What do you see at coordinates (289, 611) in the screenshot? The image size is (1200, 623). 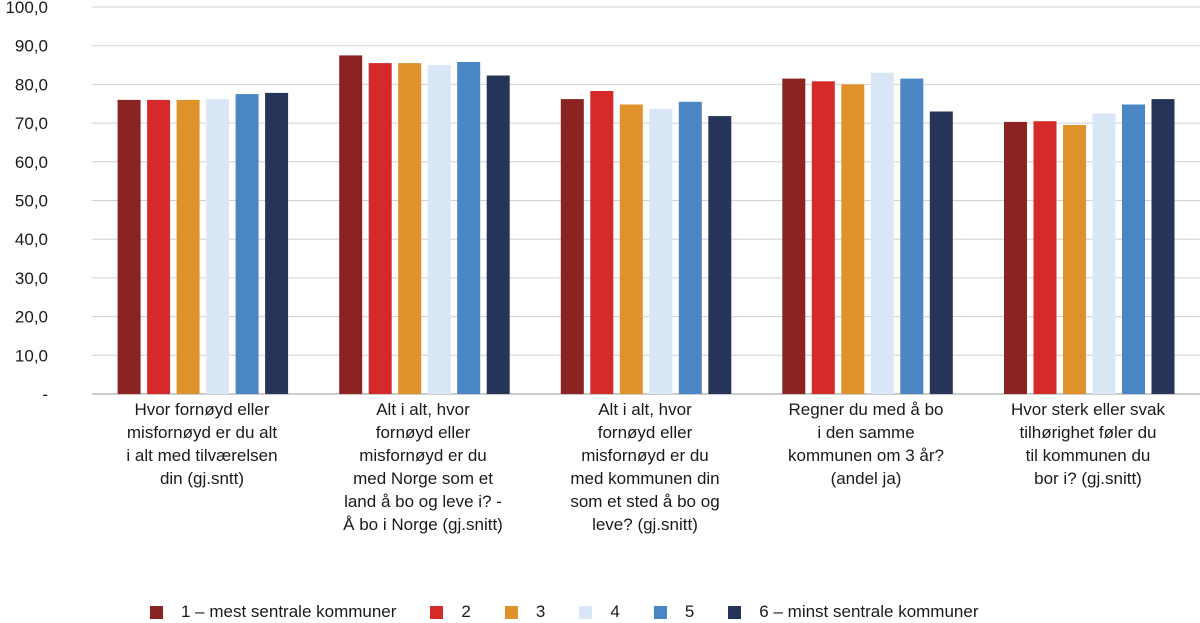 I see `legend-label-1: 1 – mest sentrale kommuner` at bounding box center [289, 611].